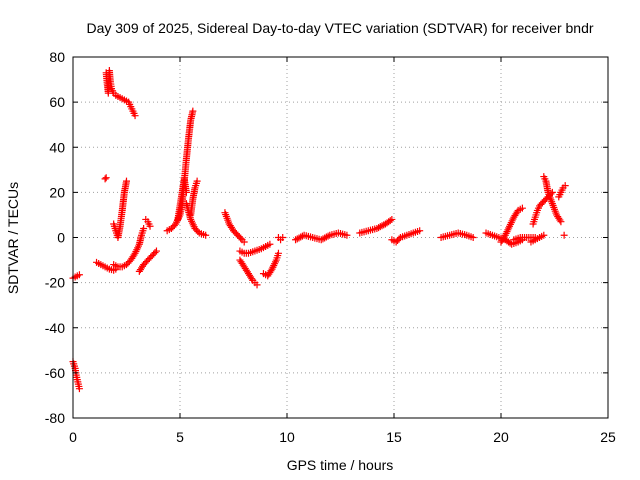  Describe the element at coordinates (394, 437) in the screenshot. I see `x-tick-label: 15` at that location.